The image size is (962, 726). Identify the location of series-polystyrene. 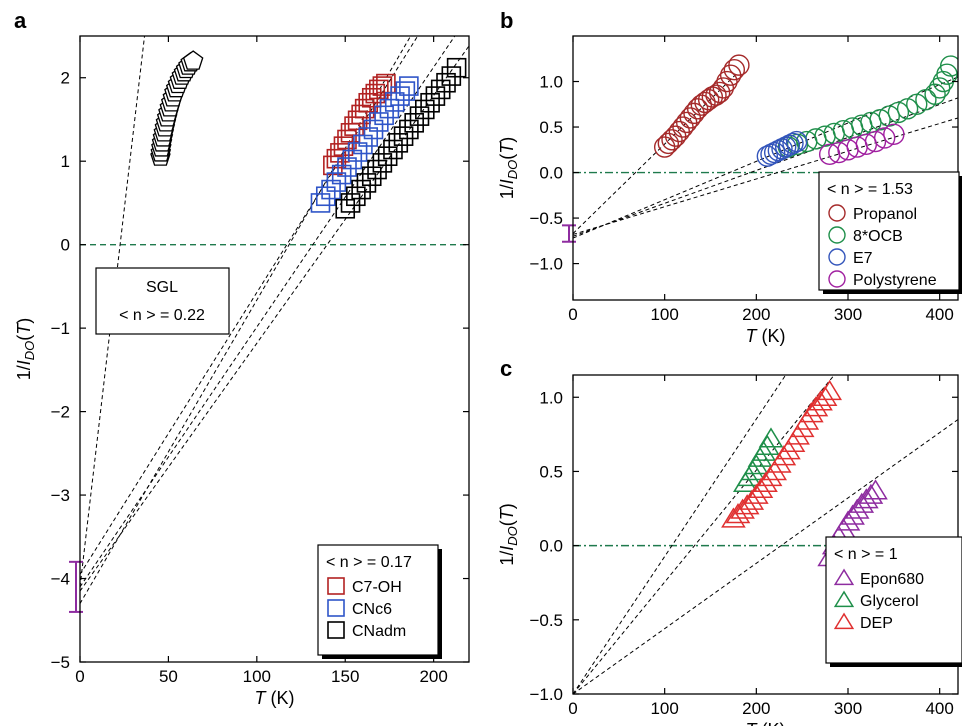
(861, 144).